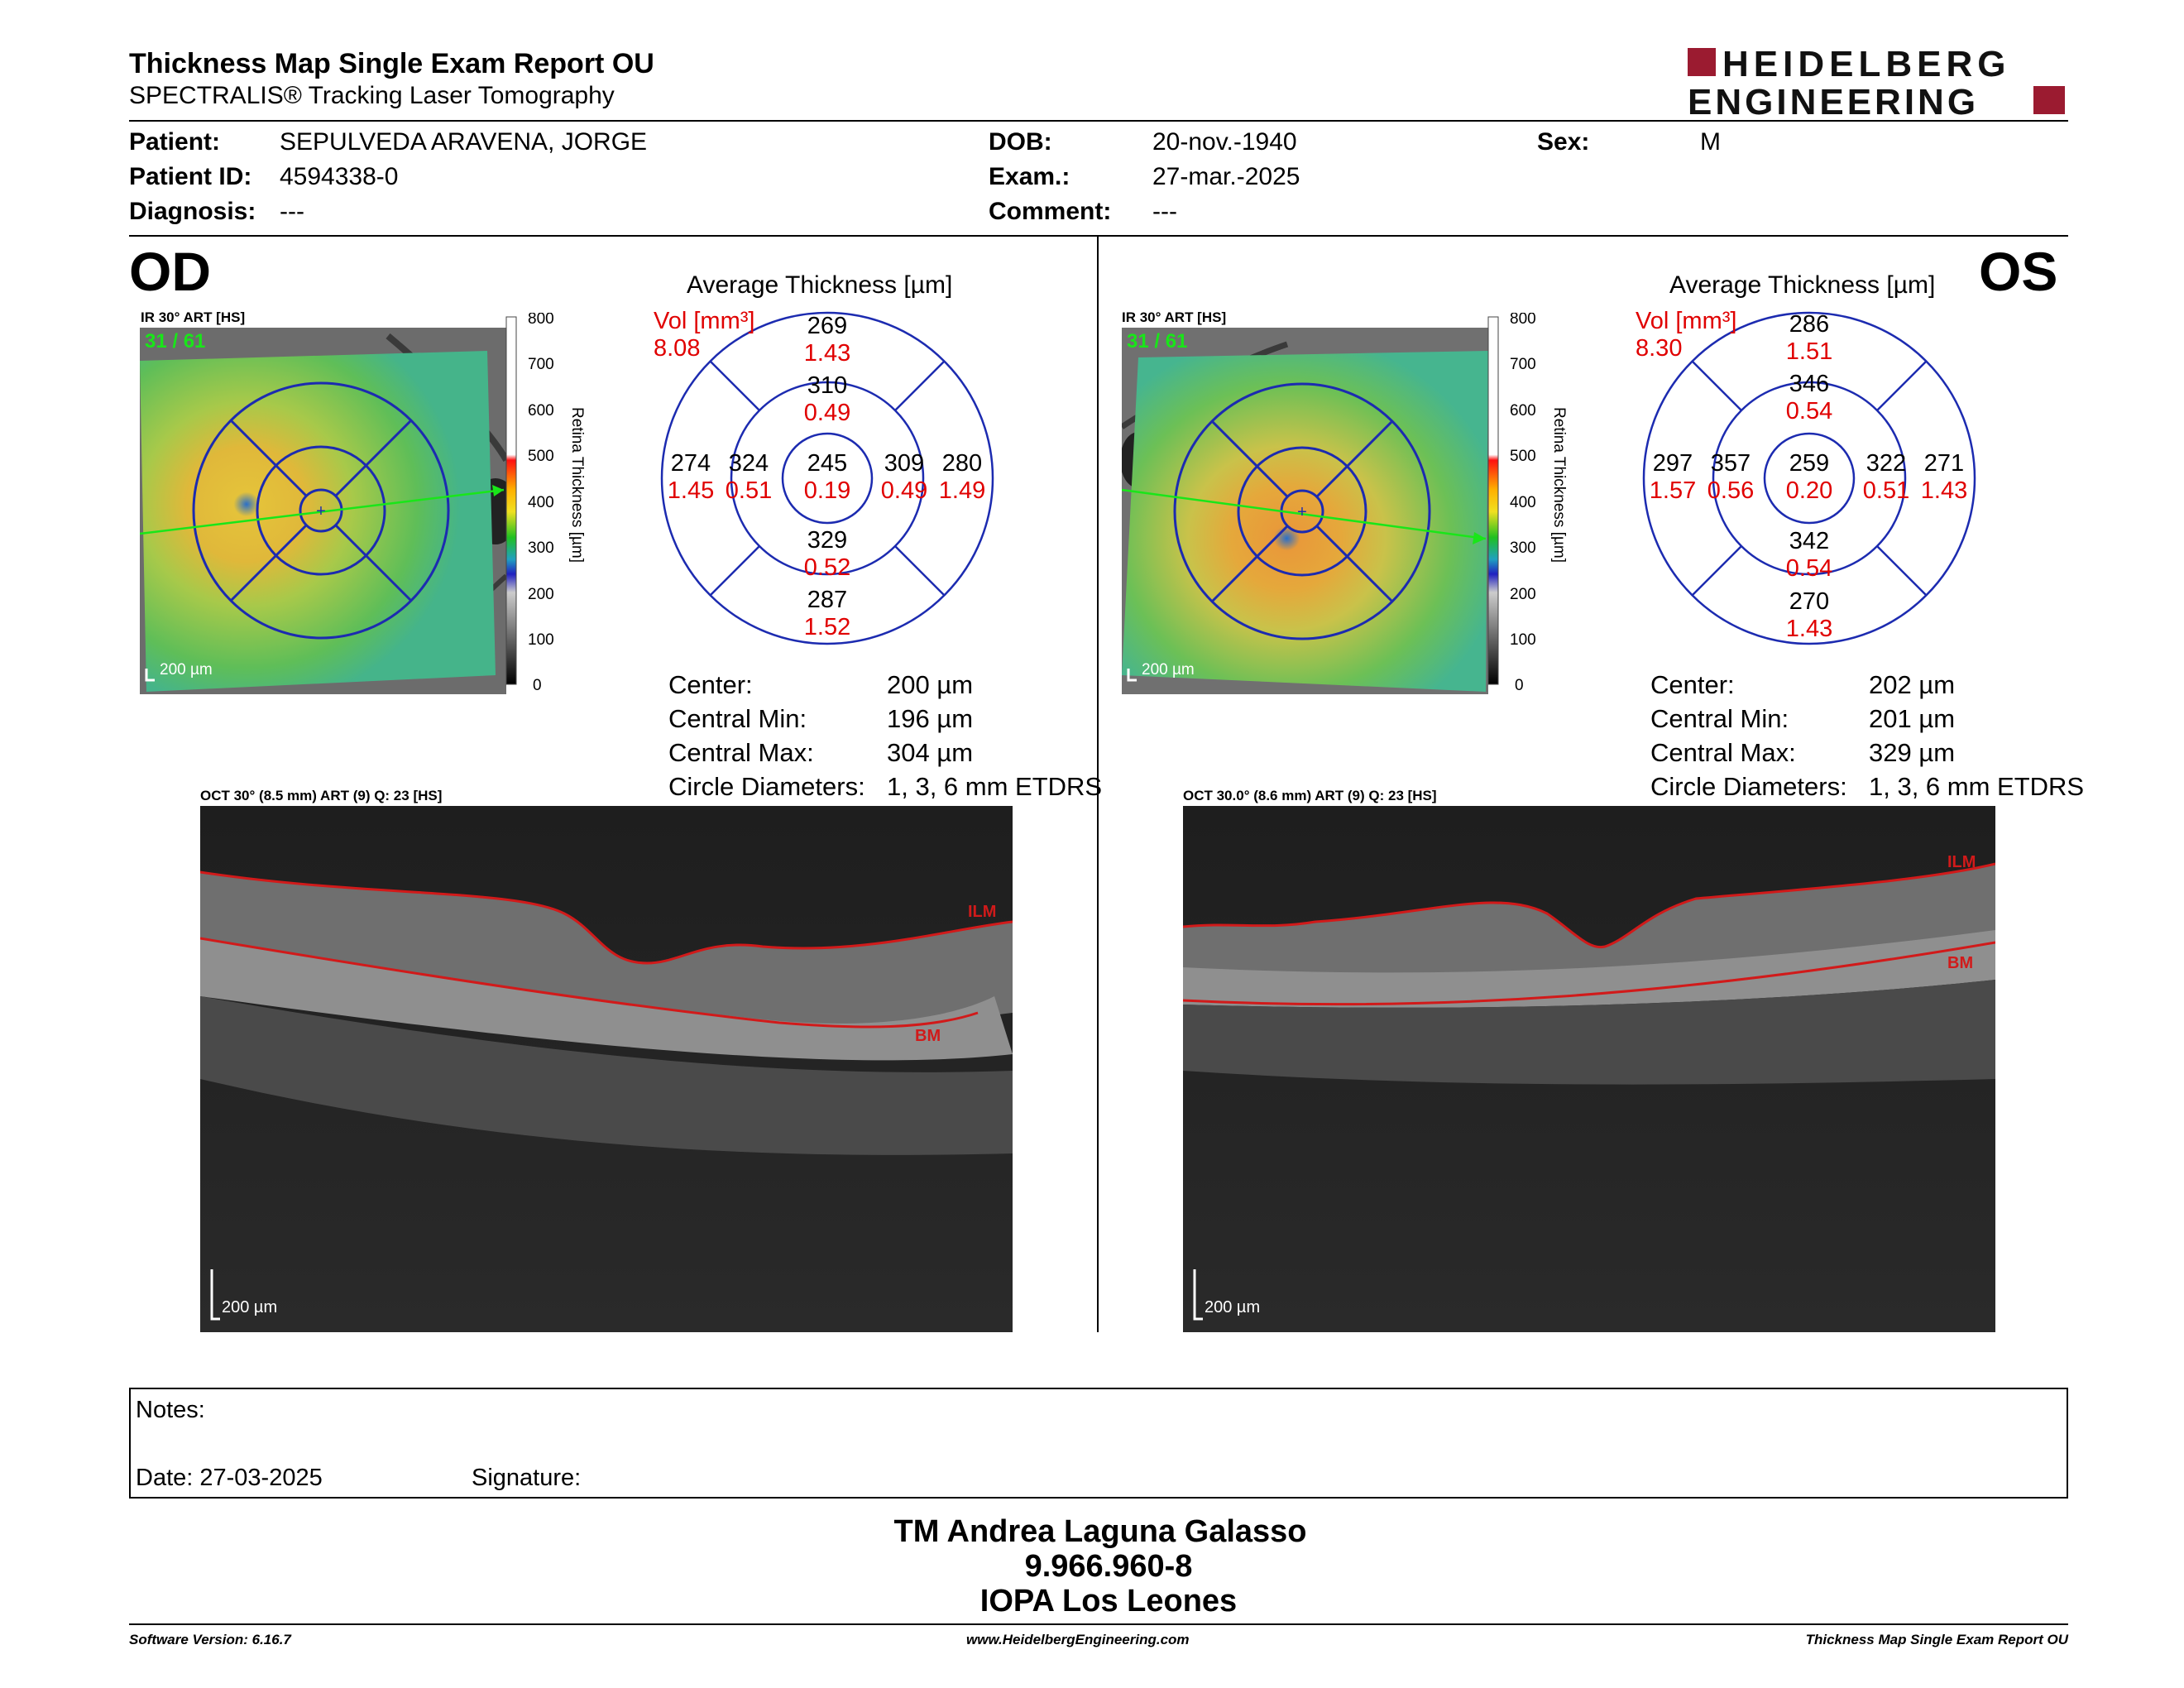 The height and width of the screenshot is (1688, 2184). Describe the element at coordinates (1944, 463) in the screenshot. I see `grid-outer-nasal-thickness-os: 271` at that location.